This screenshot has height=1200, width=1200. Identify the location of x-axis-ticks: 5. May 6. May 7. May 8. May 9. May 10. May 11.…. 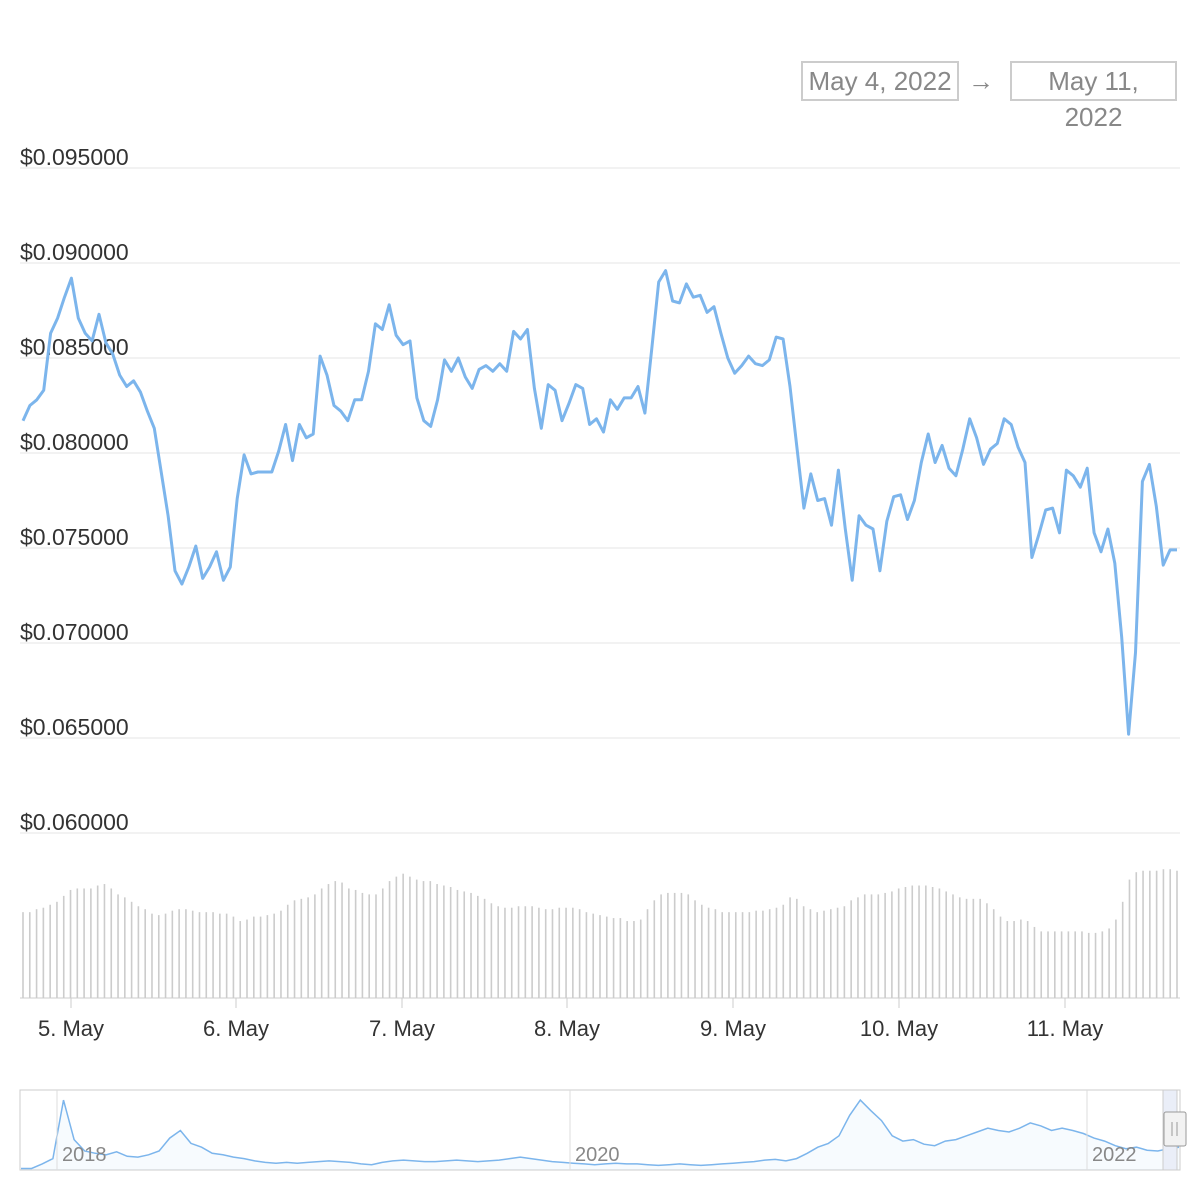
(570, 1019).